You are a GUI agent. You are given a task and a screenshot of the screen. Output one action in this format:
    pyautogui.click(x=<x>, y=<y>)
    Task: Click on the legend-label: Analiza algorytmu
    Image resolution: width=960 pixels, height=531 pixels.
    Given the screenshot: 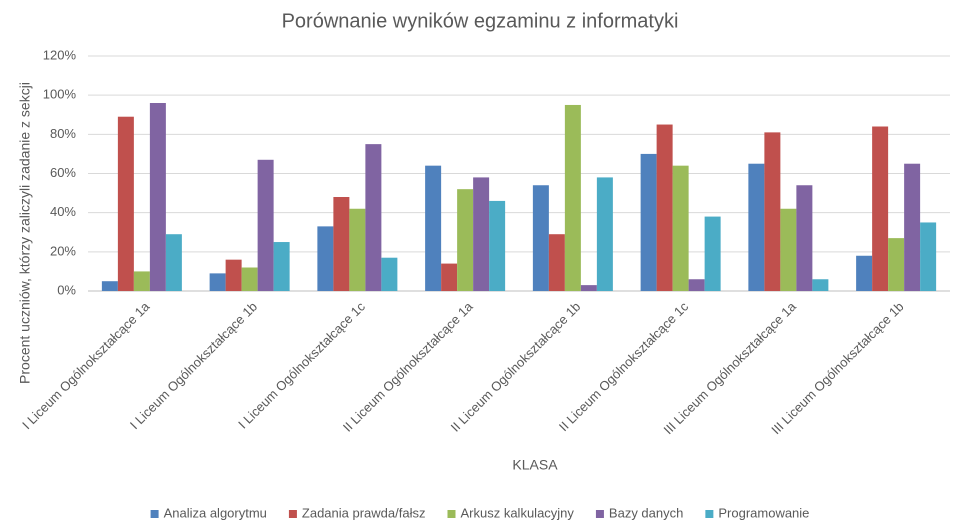 What is the action you would take?
    pyautogui.click(x=215, y=512)
    